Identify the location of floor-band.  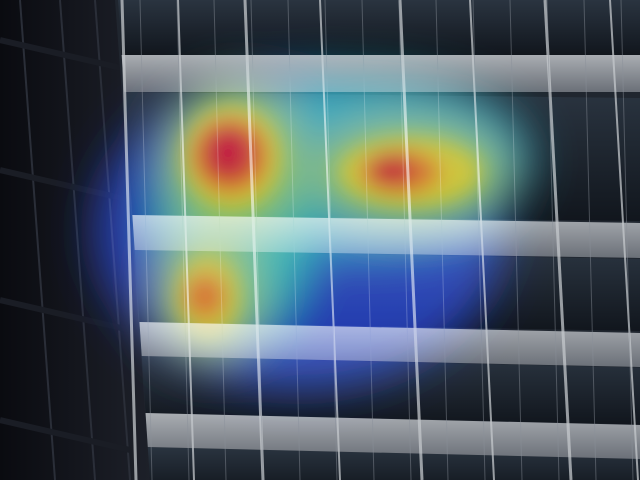
(392, 436).